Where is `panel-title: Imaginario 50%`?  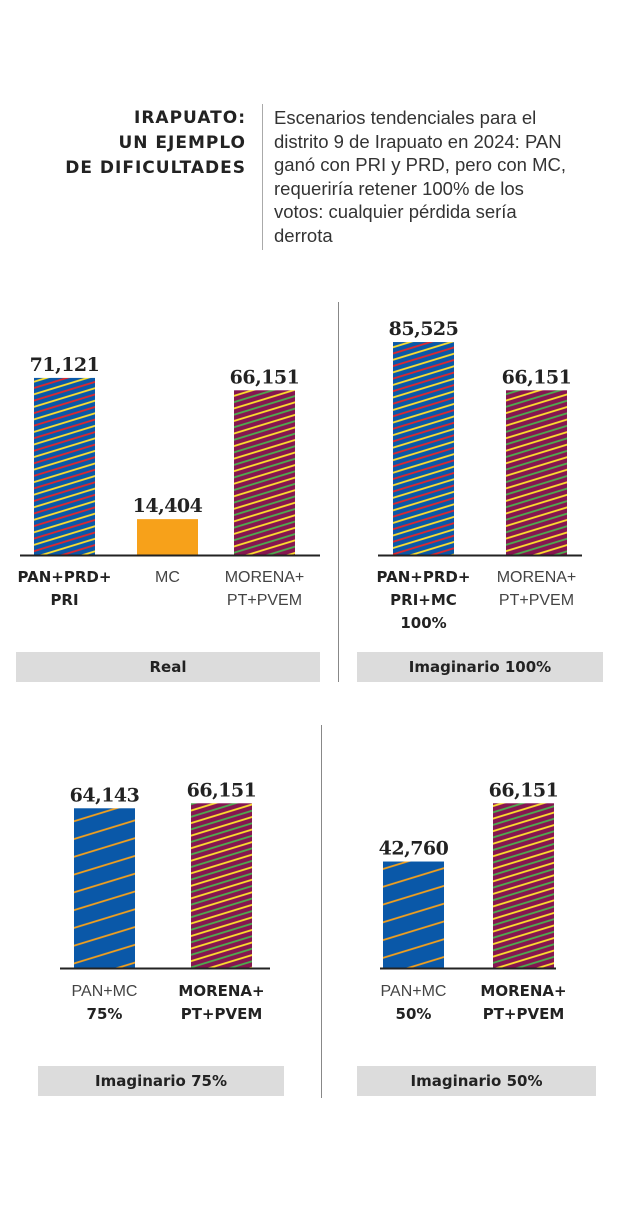 panel-title: Imaginario 50% is located at coordinates (476, 1081).